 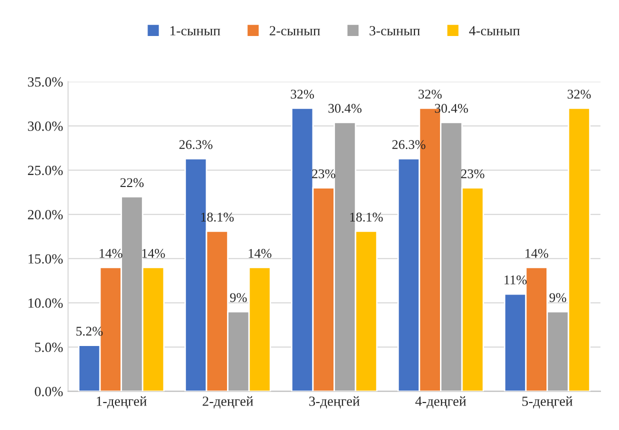 What do you see at coordinates (440, 402) in the screenshot?
I see `x-tick-label: 4-деңгей` at bounding box center [440, 402].